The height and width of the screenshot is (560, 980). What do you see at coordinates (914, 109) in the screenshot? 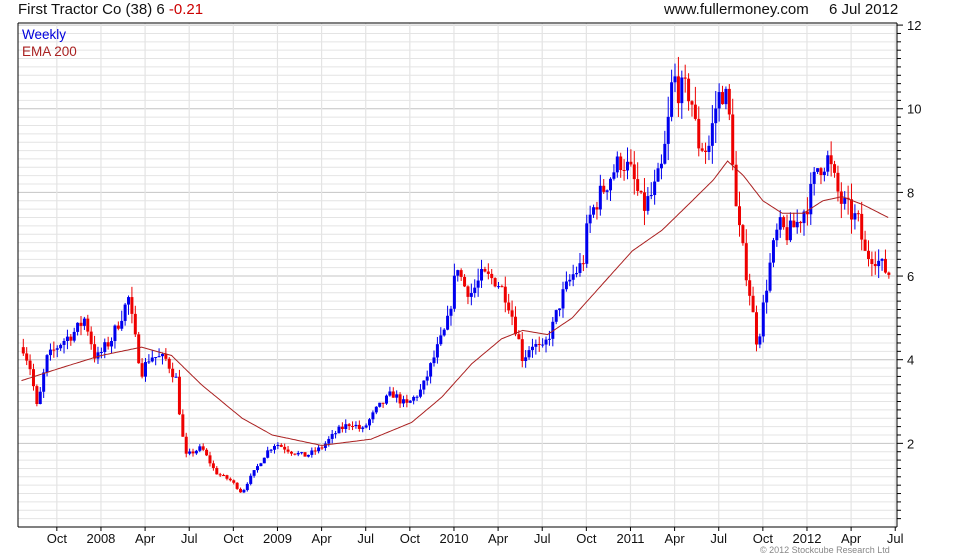
I see `y-tick-label: 10` at bounding box center [914, 109].